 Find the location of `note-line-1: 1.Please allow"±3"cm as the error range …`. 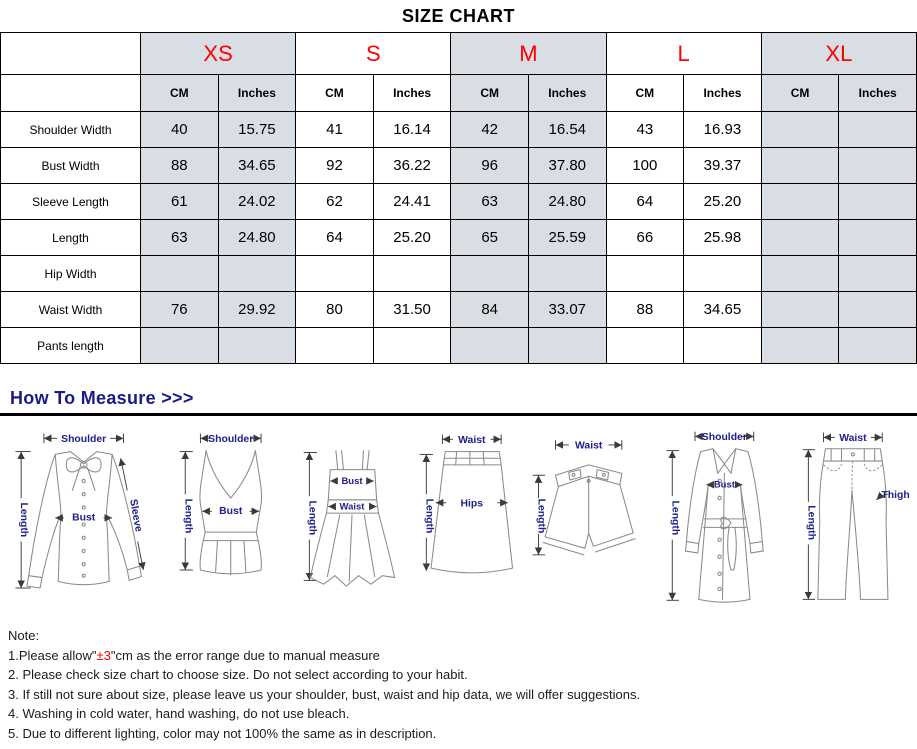

note-line-1: 1.Please allow"±3"cm as the error range … is located at coordinates (462, 656).